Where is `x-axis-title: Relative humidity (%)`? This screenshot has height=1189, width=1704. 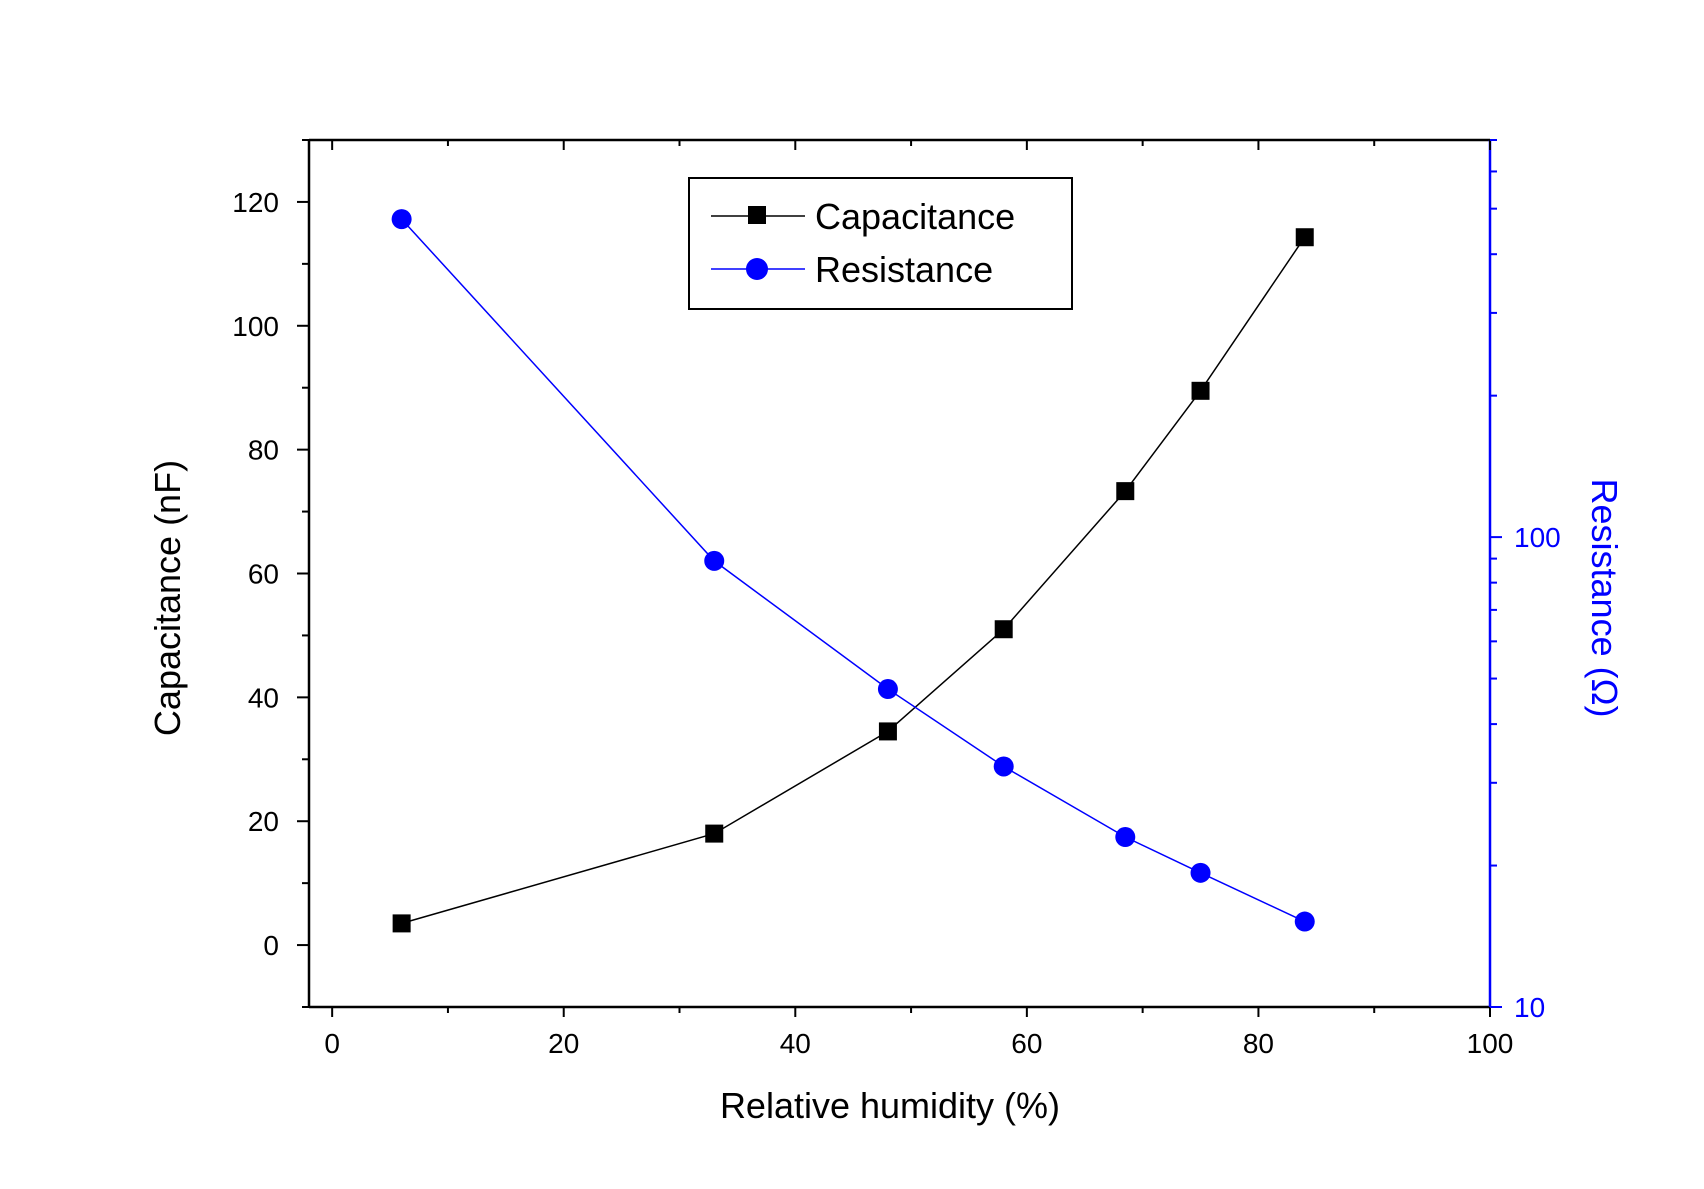
x-axis-title: Relative humidity (%) is located at coordinates (890, 1105).